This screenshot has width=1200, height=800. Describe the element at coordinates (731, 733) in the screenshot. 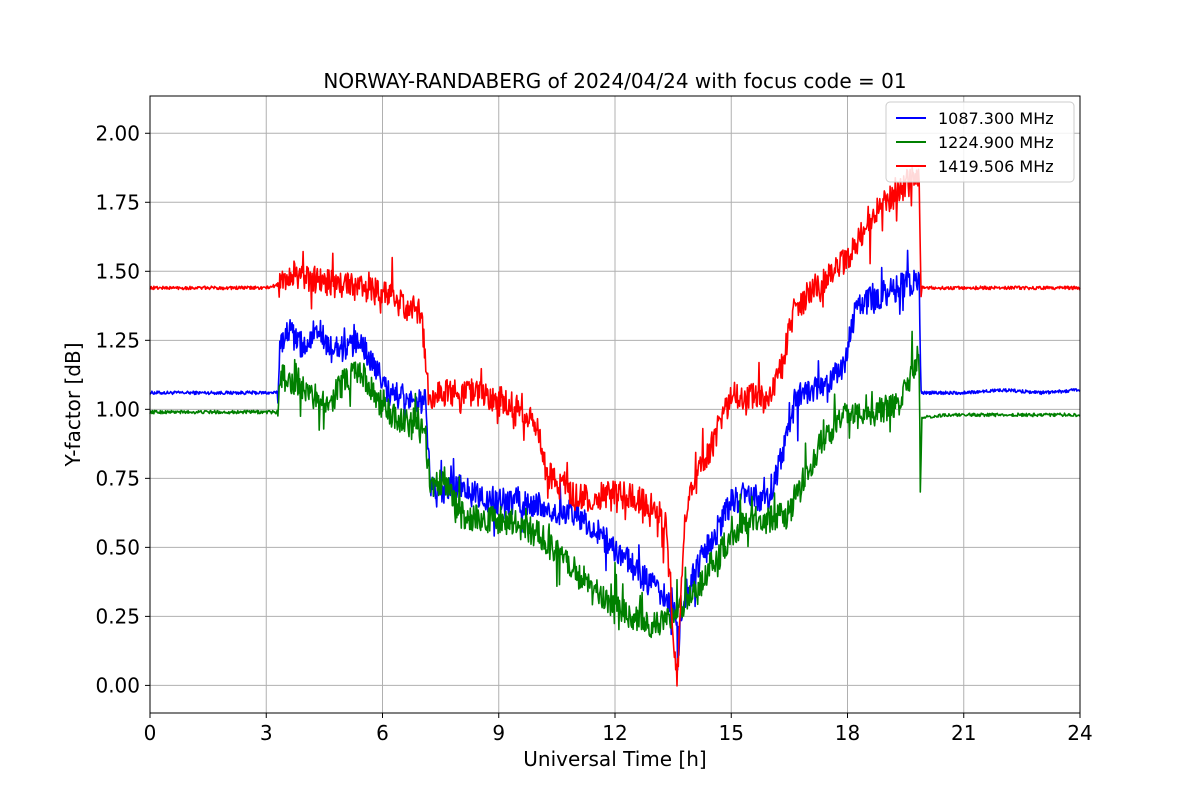

I see `x-tick-label: 15` at that location.